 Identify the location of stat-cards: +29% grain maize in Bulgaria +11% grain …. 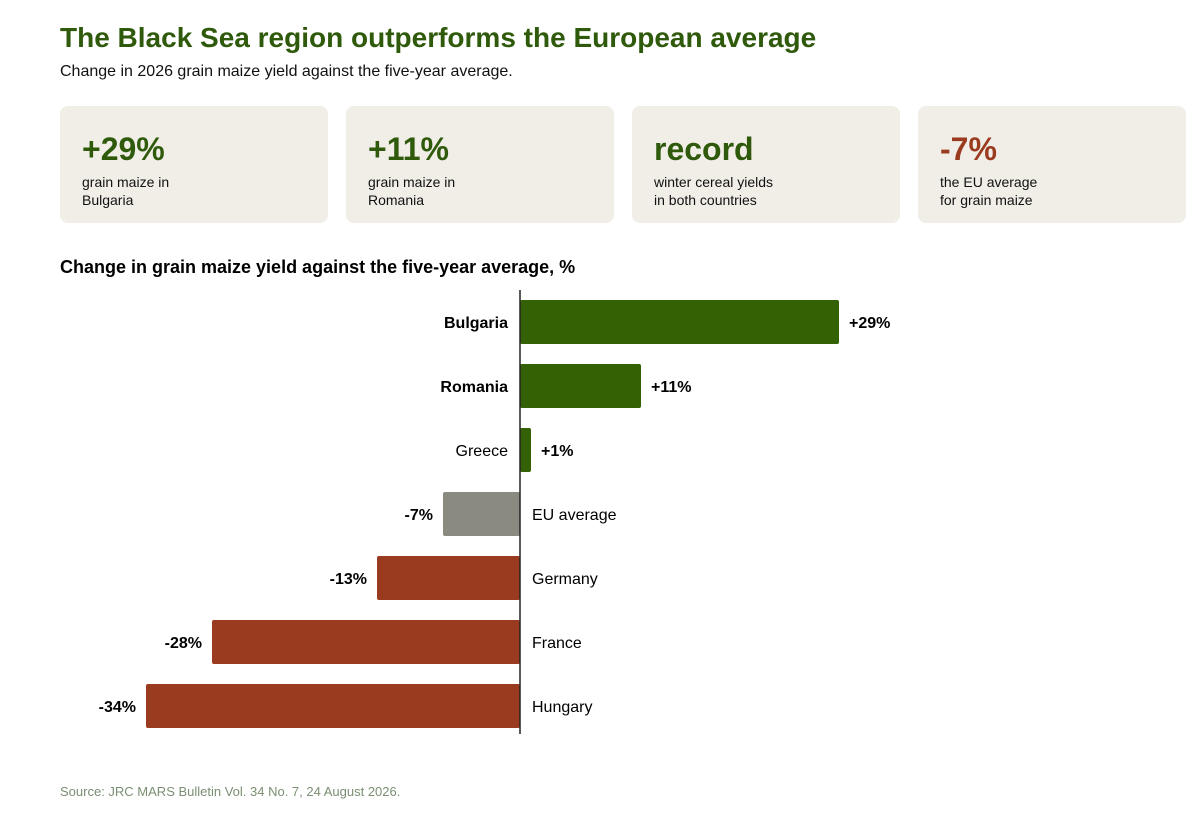
(630, 165).